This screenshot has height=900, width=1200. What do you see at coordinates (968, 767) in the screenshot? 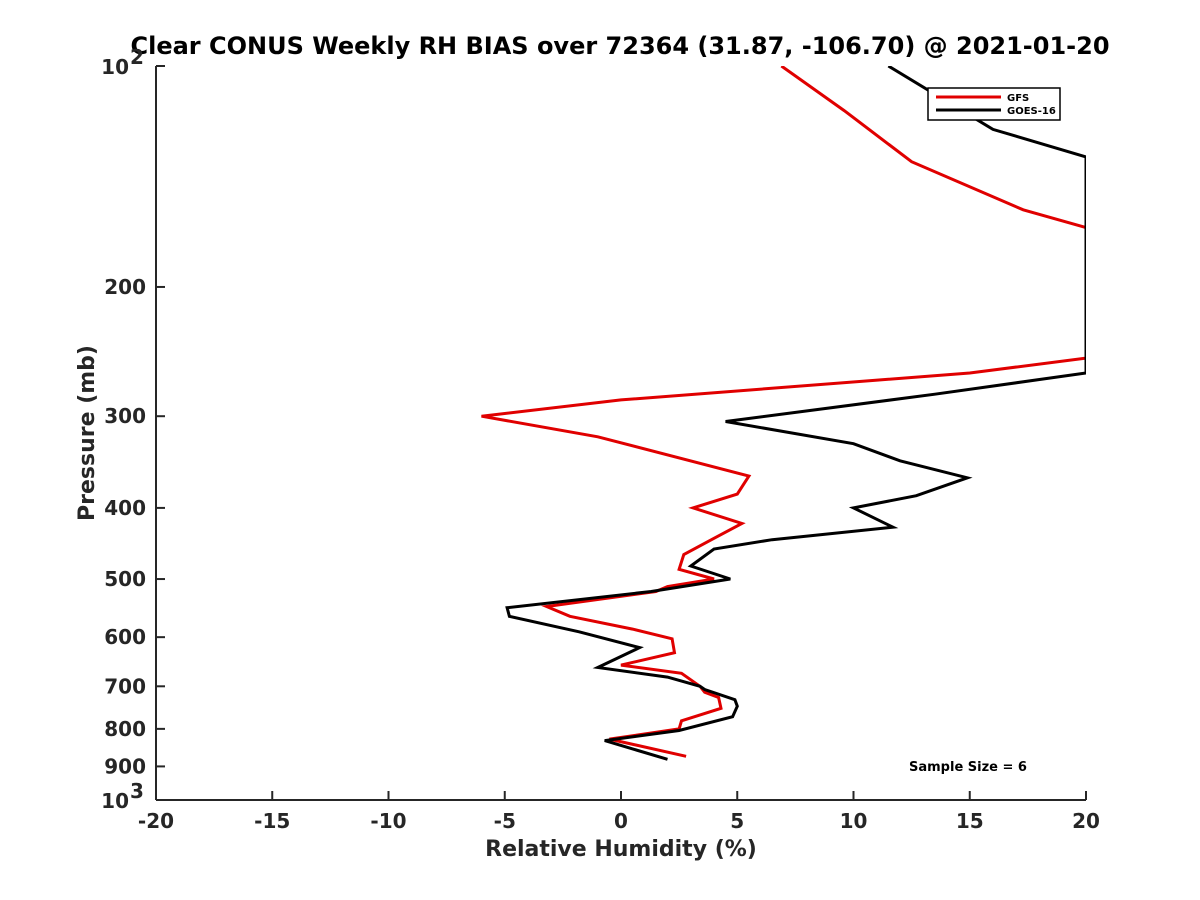
I see `sample-size-annotation: Sample Size = 6` at bounding box center [968, 767].